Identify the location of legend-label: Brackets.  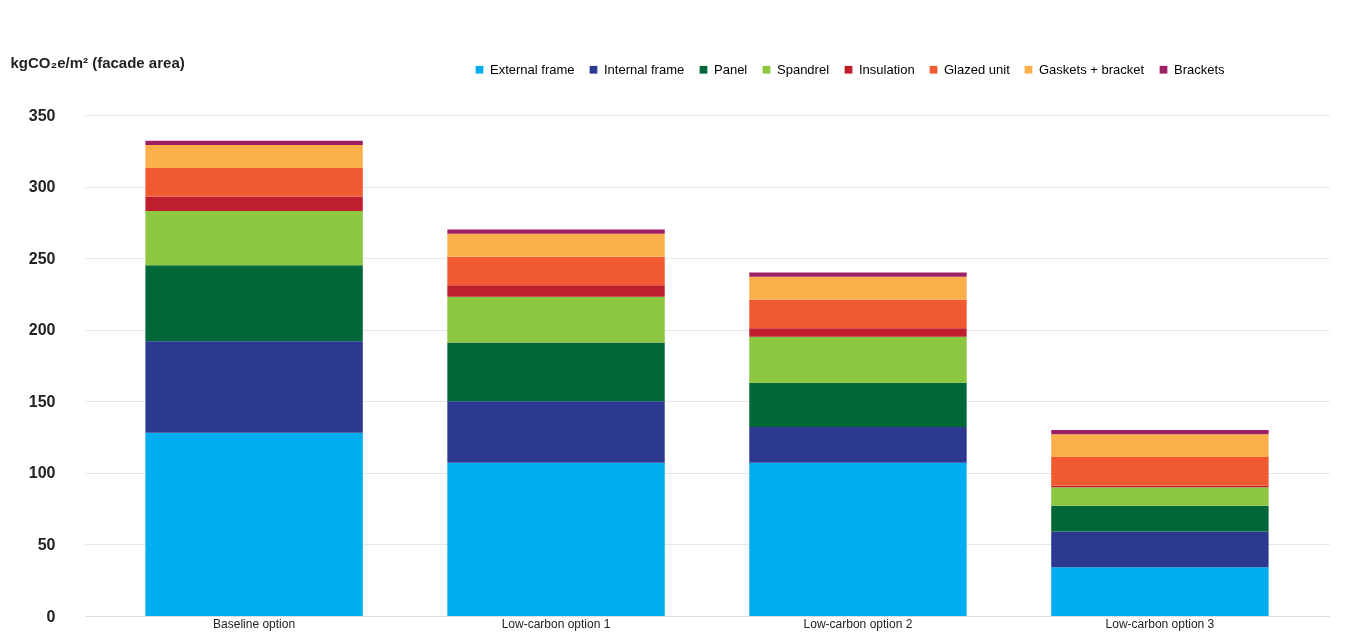
(1200, 69).